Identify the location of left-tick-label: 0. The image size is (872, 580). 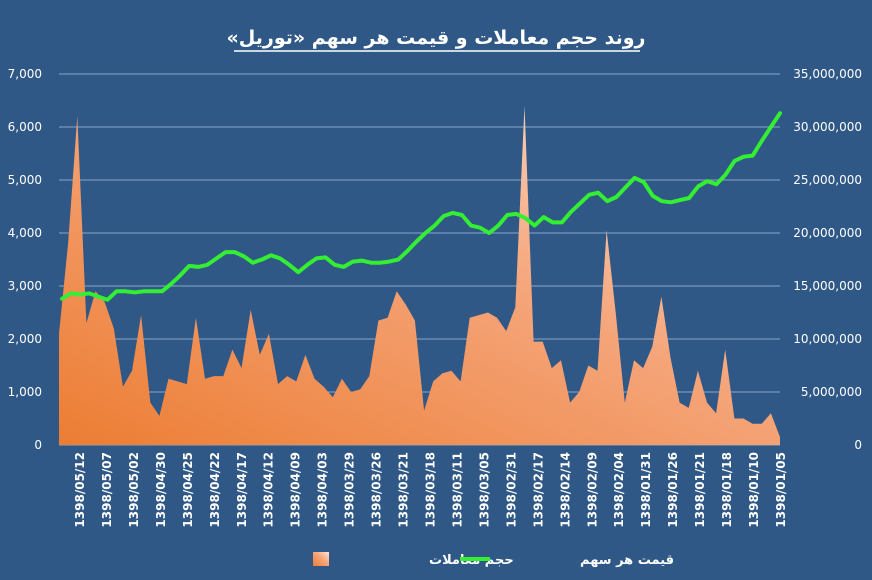
(38, 445).